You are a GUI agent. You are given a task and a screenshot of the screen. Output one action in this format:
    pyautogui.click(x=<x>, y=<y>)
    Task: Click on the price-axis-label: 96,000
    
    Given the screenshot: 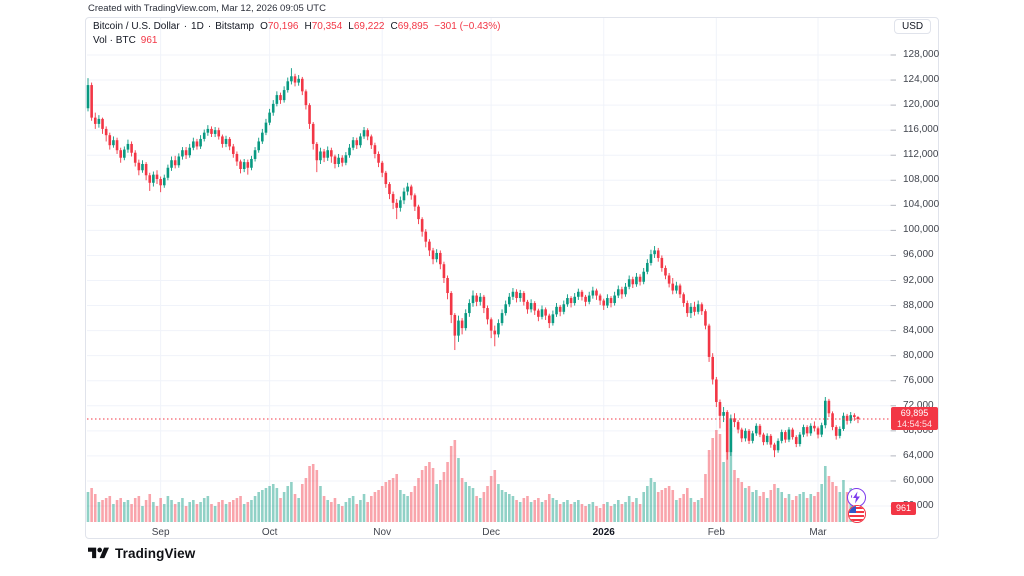 What is the action you would take?
    pyautogui.click(x=918, y=255)
    